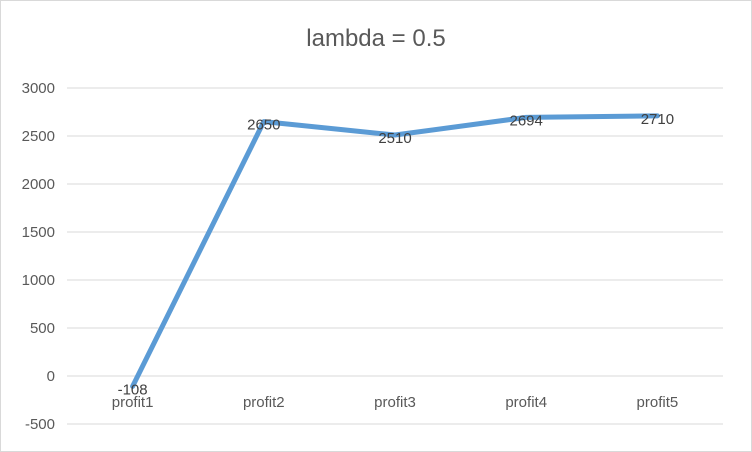  Describe the element at coordinates (38, 136) in the screenshot. I see `y-tick-label: 2500` at that location.